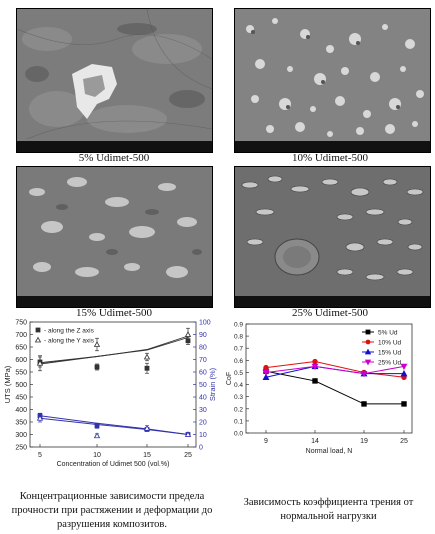 Image resolution: width=435 pixels, height=534 pixels. Describe the element at coordinates (21, 335) in the screenshot. I see `y-tick-label: 700` at that location.